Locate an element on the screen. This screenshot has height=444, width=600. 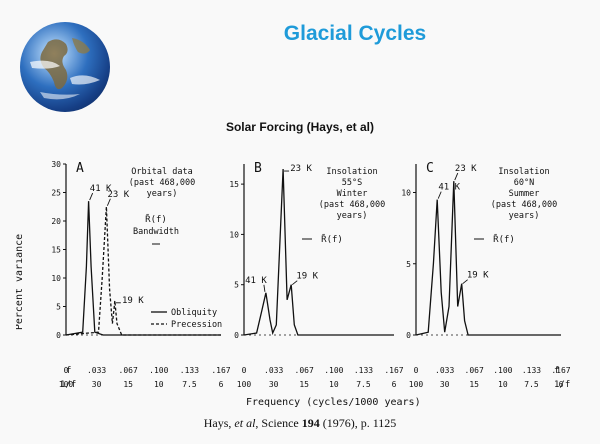
f-tick-label-C: .100 is located at coordinates (502, 370).